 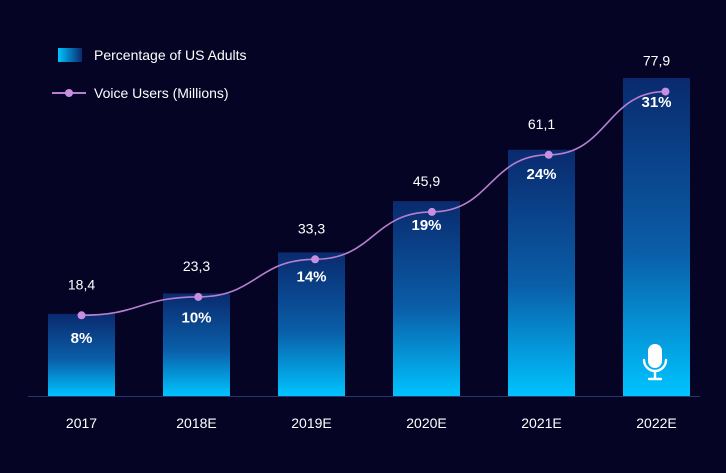 What do you see at coordinates (196, 423) in the screenshot?
I see `x-tick-label: 2018E` at bounding box center [196, 423].